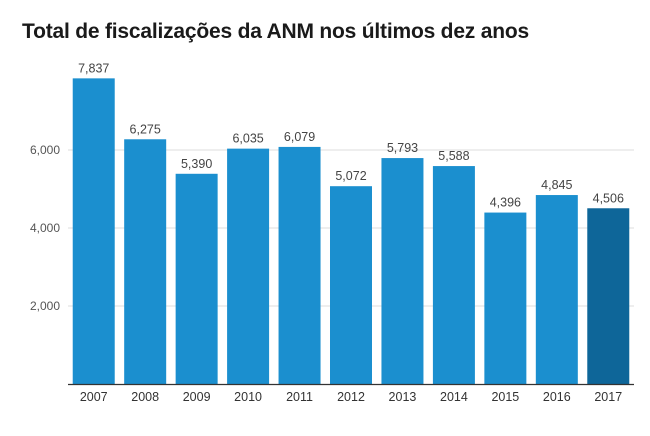  Describe the element at coordinates (402, 148) in the screenshot. I see `data-label: 5,793` at that location.